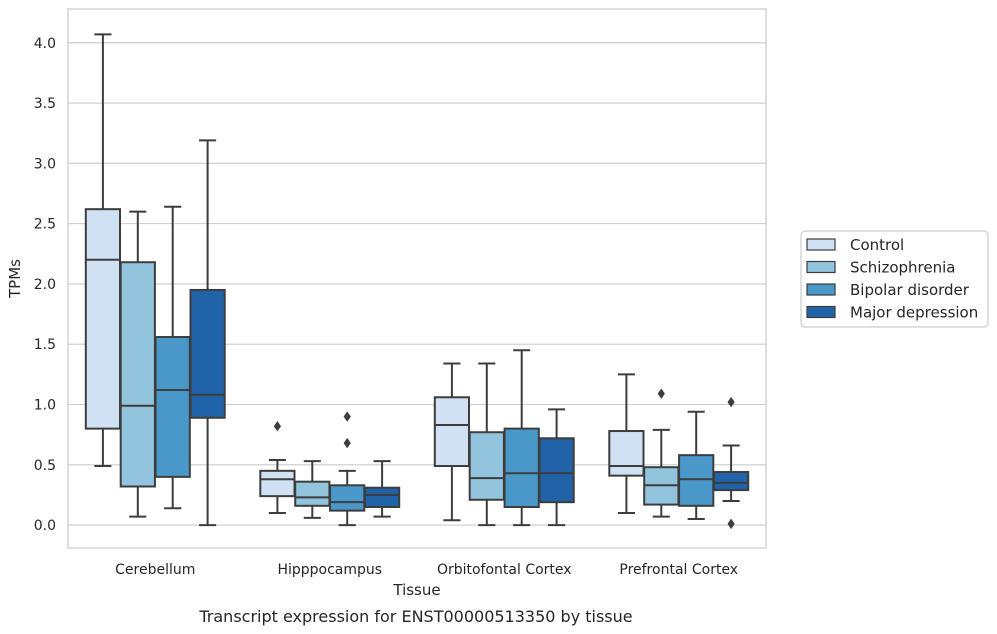  What do you see at coordinates (877, 245) in the screenshot?
I see `legend-label: Control` at bounding box center [877, 245].